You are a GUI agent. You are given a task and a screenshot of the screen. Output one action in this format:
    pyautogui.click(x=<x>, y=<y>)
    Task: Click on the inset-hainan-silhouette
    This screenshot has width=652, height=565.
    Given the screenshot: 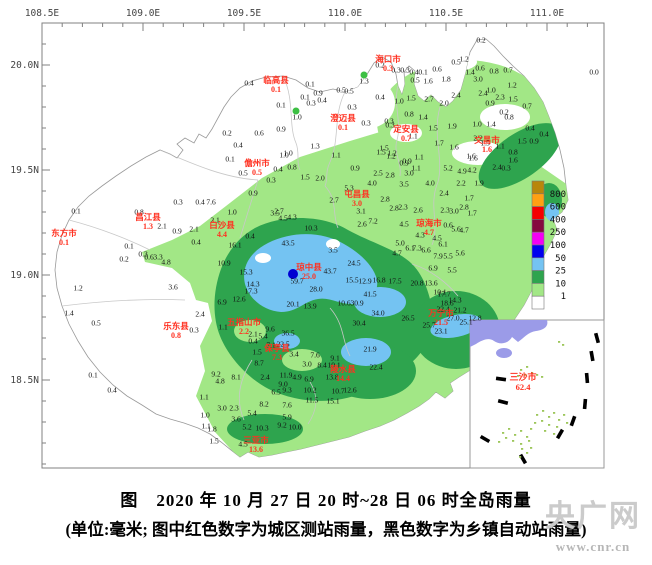 What is the action you would take?
    pyautogui.click(x=509, y=333)
    